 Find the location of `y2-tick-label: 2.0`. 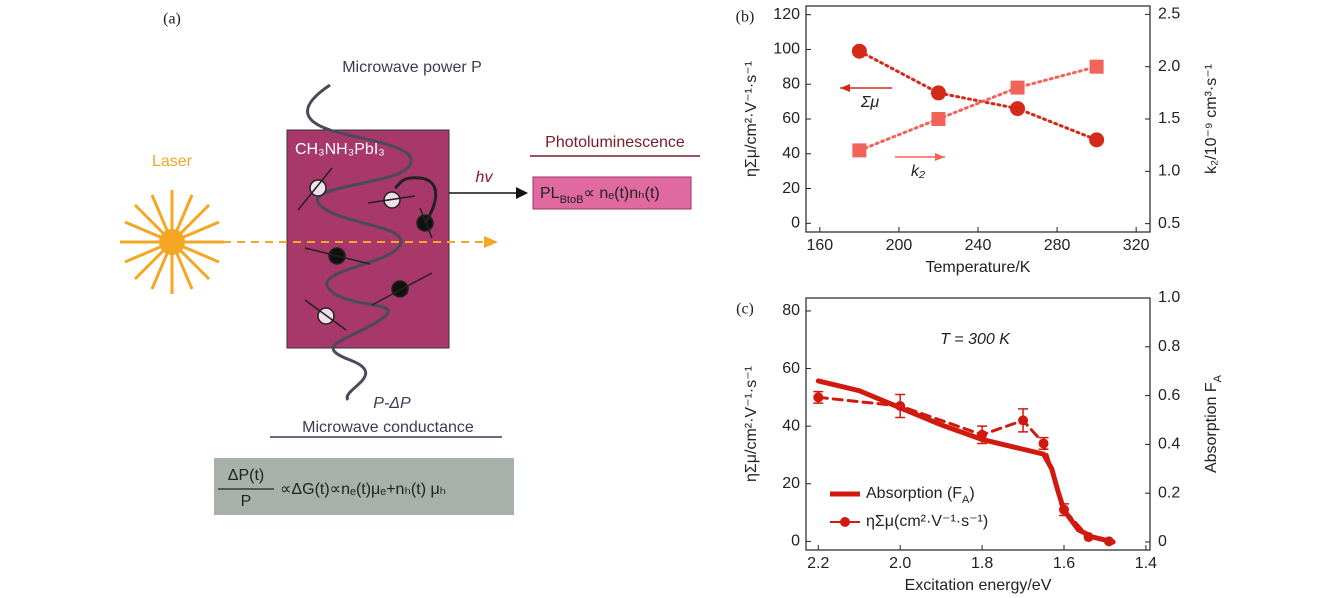

y2-tick-label: 2.0 is located at coordinates (1169, 66).